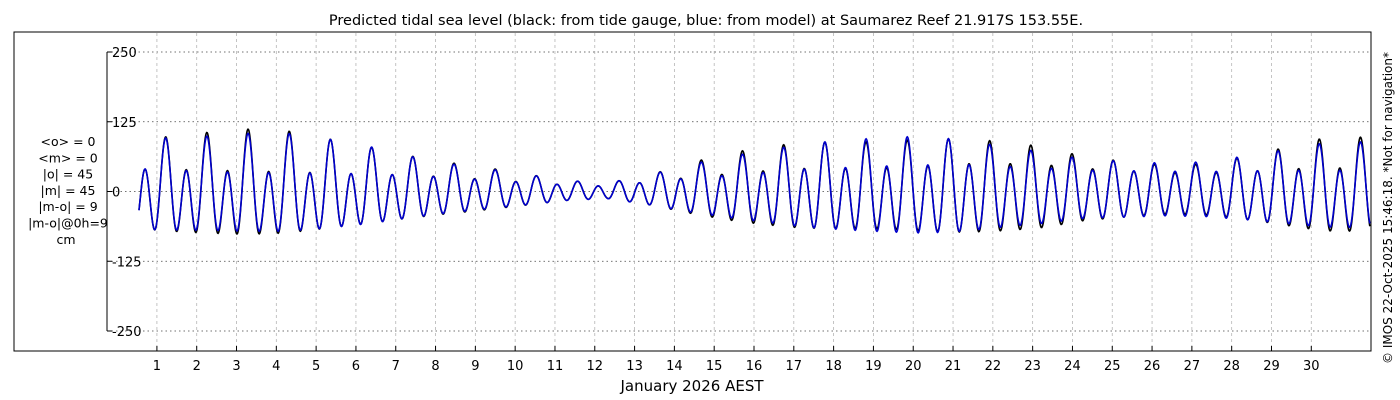 This screenshot has height=400, width=1400. Describe the element at coordinates (1311, 366) in the screenshot. I see `x-tick-label: 30` at that location.